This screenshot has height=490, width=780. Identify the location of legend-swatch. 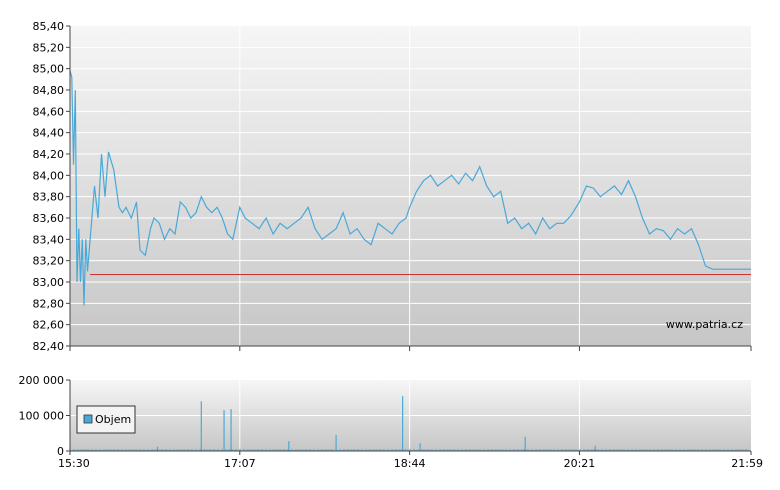
(88, 419).